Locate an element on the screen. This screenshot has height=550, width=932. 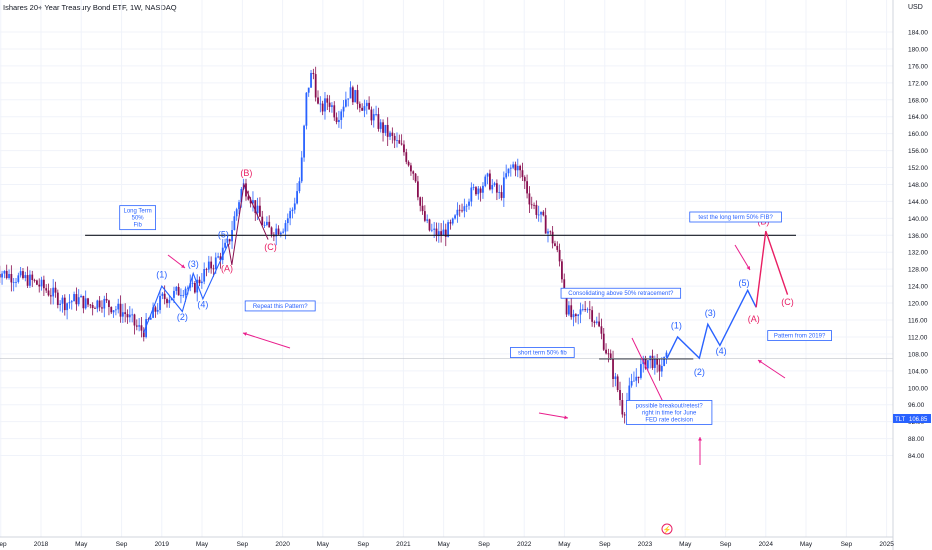
arrow-pattern-2019 is located at coordinates (771, 369).